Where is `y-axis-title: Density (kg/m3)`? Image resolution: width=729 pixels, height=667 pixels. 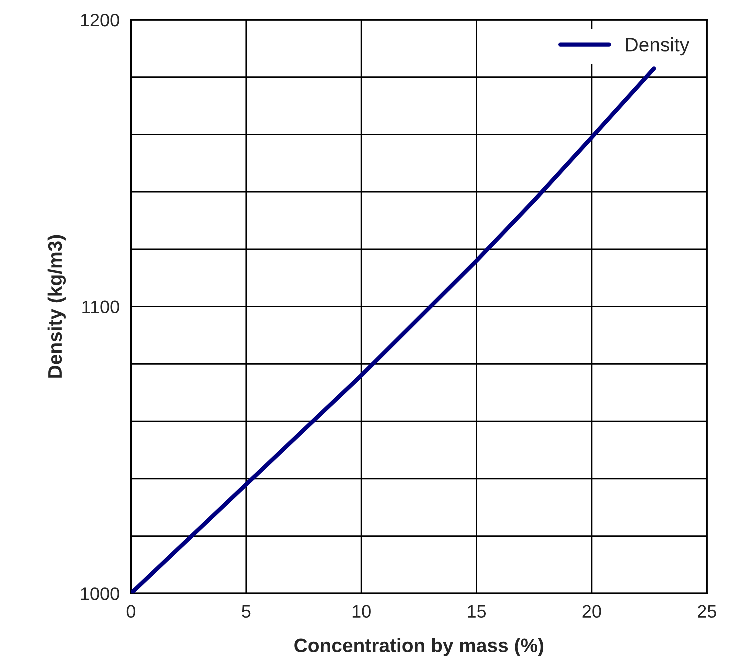
y-axis-title: Density (kg/m3) is located at coordinates (57, 306).